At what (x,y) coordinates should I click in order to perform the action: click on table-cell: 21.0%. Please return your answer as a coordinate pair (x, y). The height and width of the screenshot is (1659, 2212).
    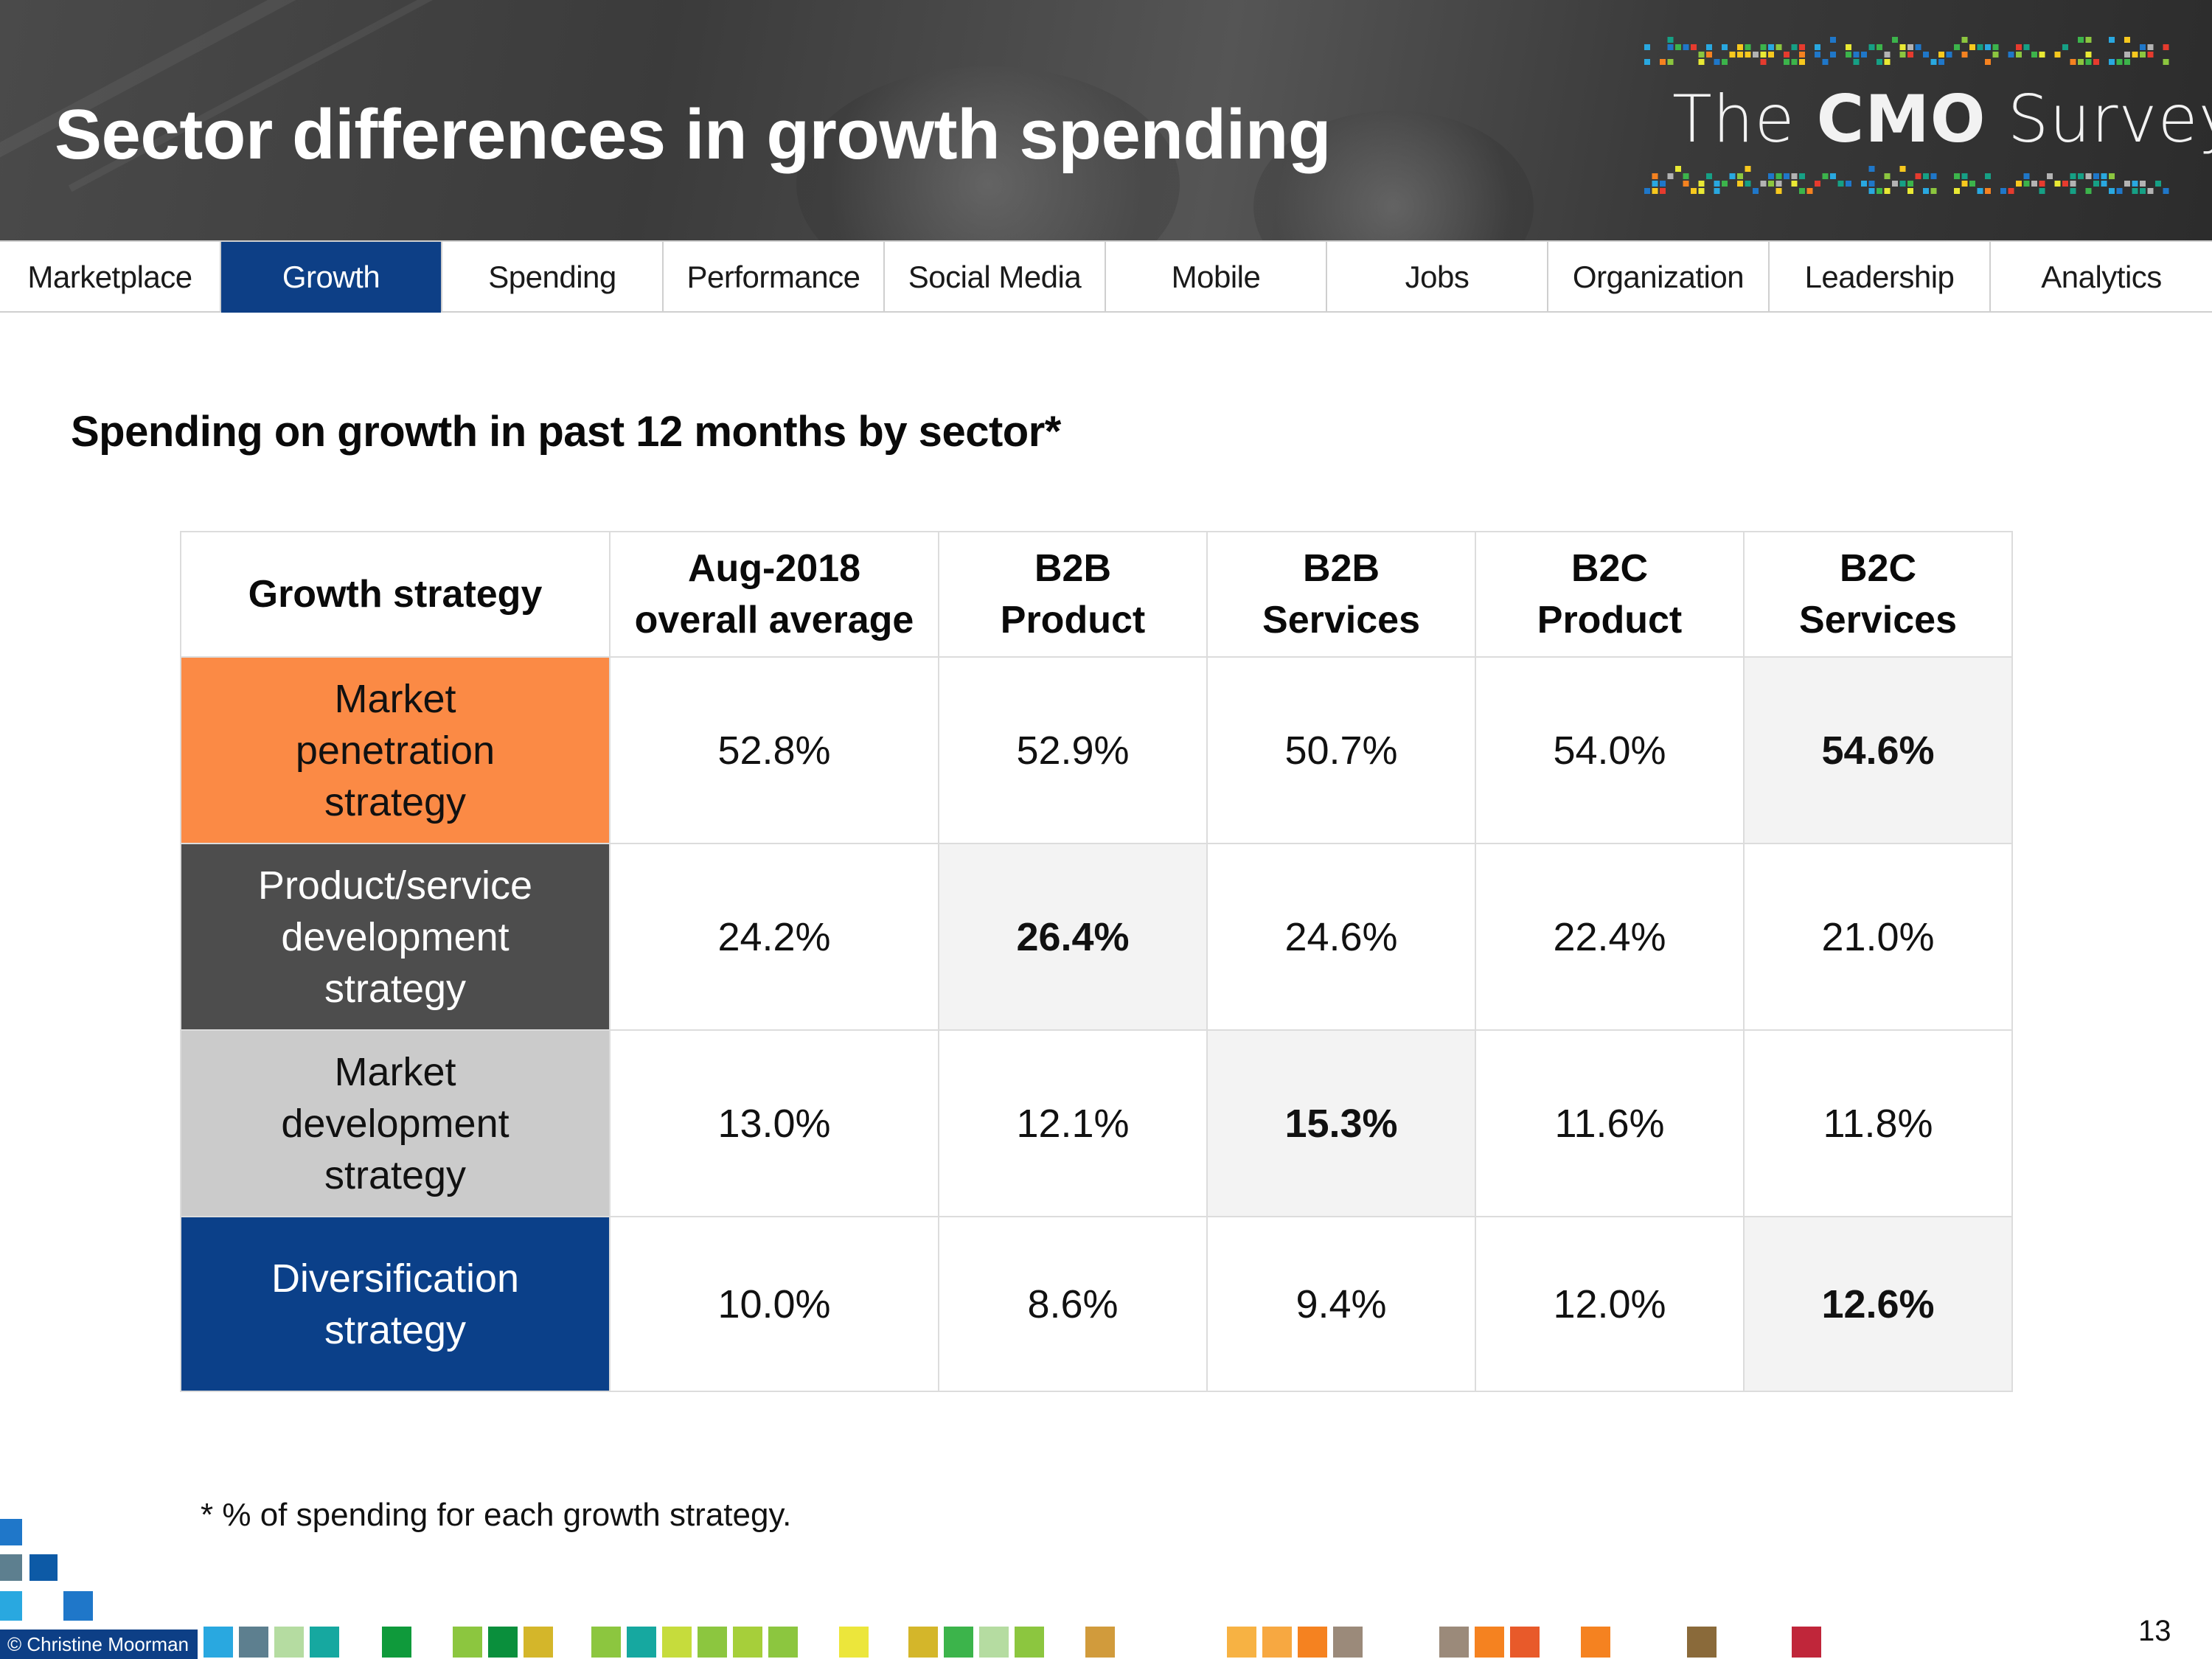
    Looking at the image, I should click on (1878, 937).